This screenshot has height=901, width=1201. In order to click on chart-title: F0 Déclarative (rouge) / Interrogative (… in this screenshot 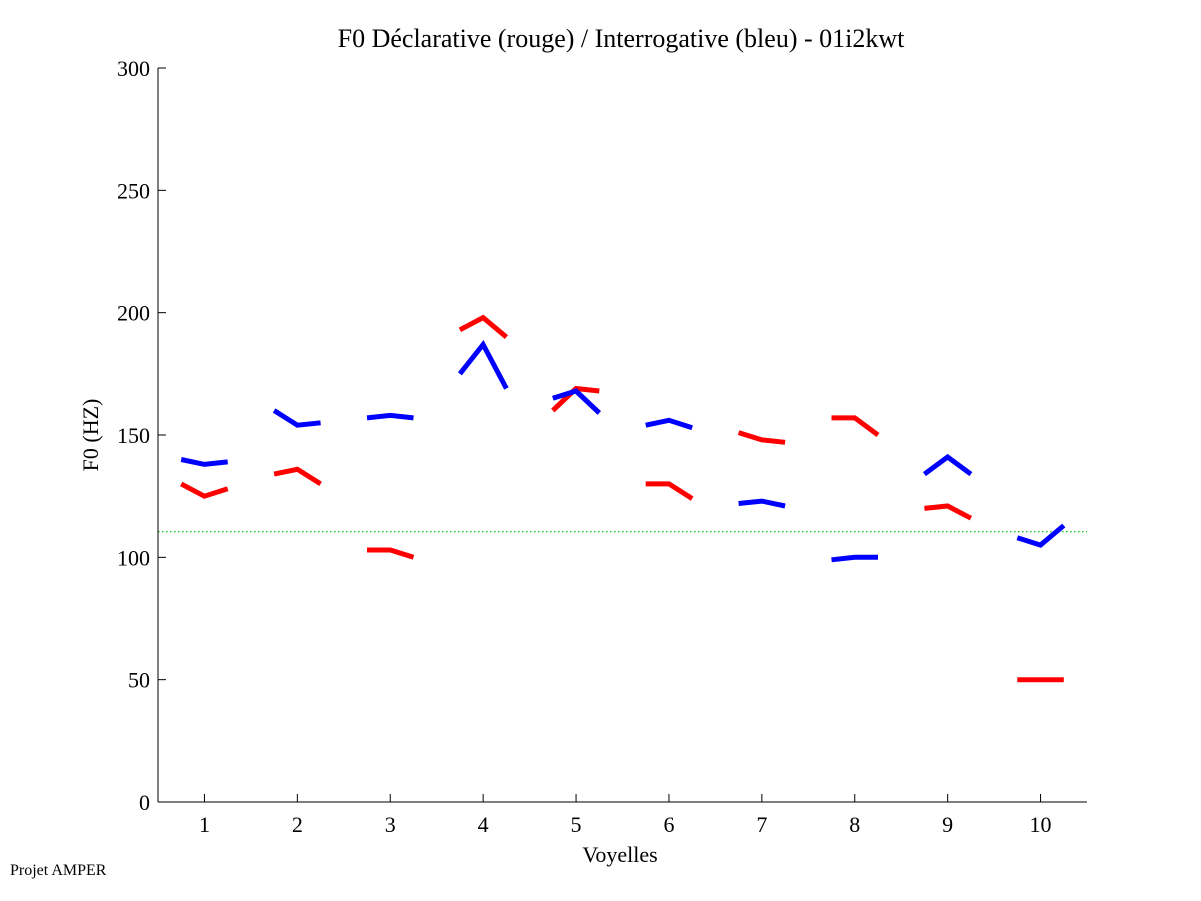, I will do `click(622, 38)`.